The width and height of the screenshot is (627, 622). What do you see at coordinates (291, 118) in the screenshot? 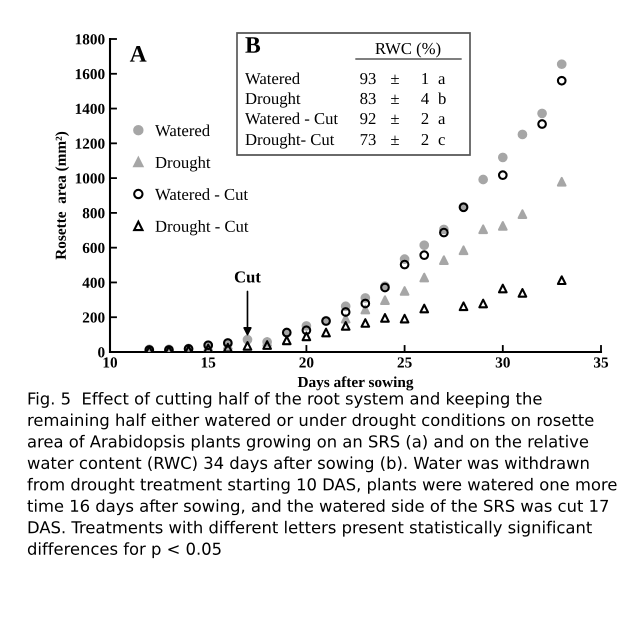
I see `annotation: Watered - Cut` at bounding box center [291, 118].